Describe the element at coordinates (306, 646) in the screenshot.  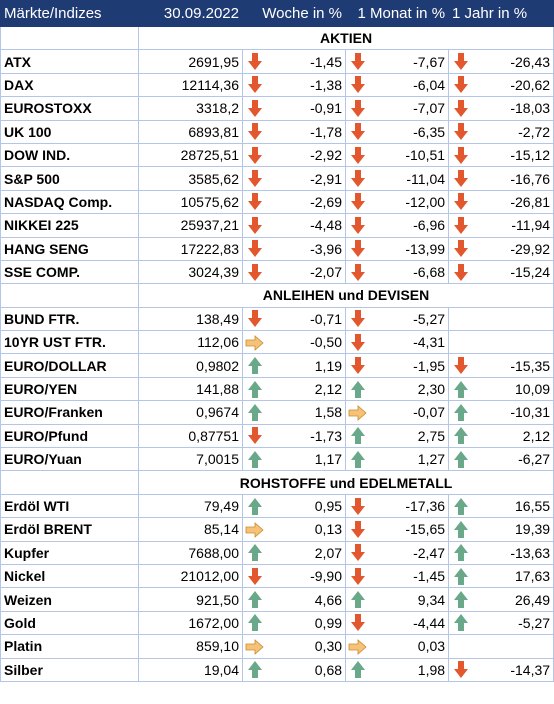
I see `change-week: 0,30` at that location.